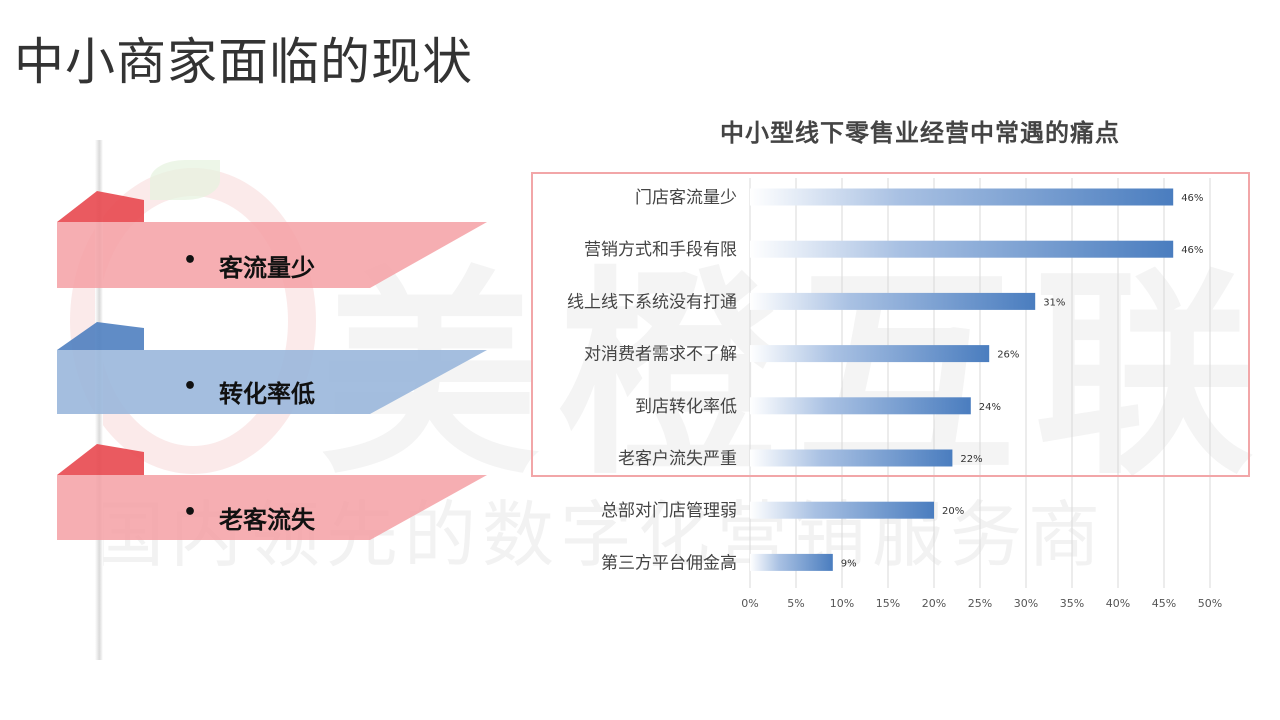  Describe the element at coordinates (990, 407) in the screenshot. I see `data-label: 24%` at that location.